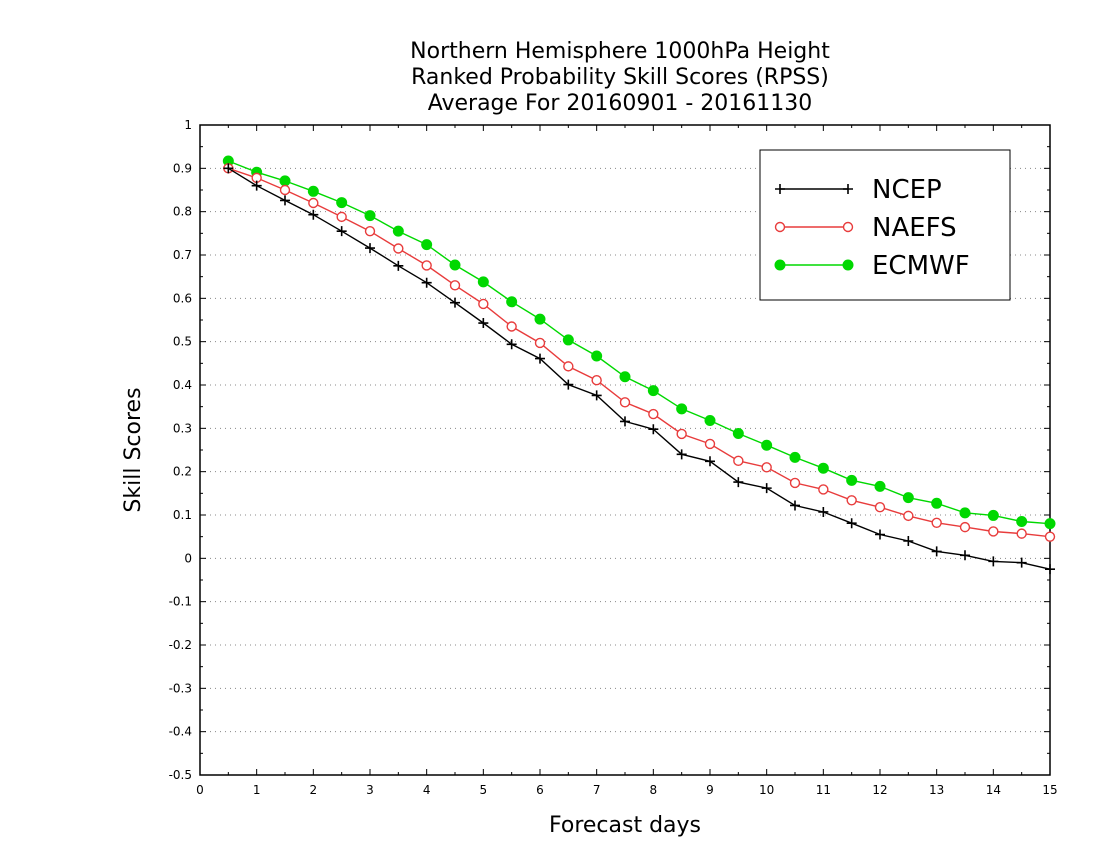 The image size is (1100, 850). I want to click on chart-title-line-2: Ranked Probability Skill Scores (RPSS), so click(620, 77).